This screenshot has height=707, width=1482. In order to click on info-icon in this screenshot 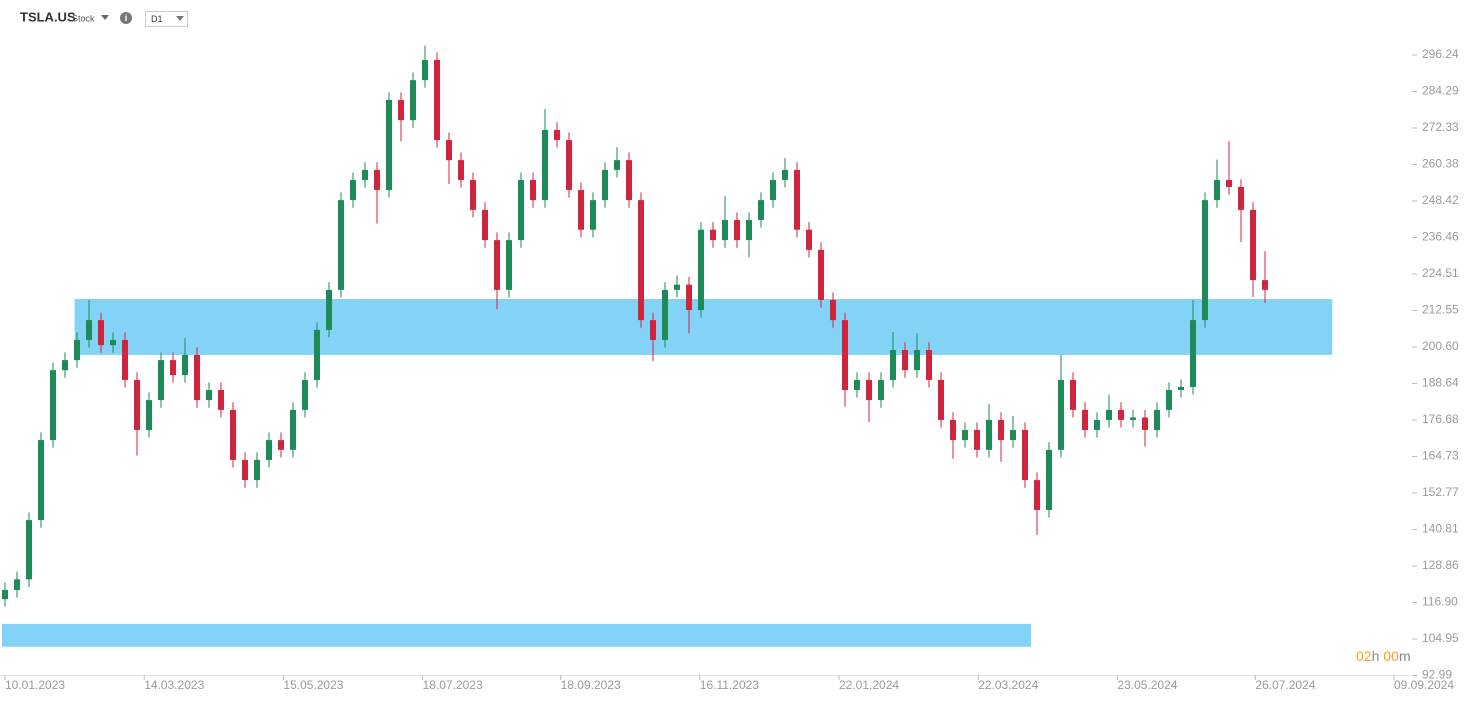, I will do `click(126, 18)`.